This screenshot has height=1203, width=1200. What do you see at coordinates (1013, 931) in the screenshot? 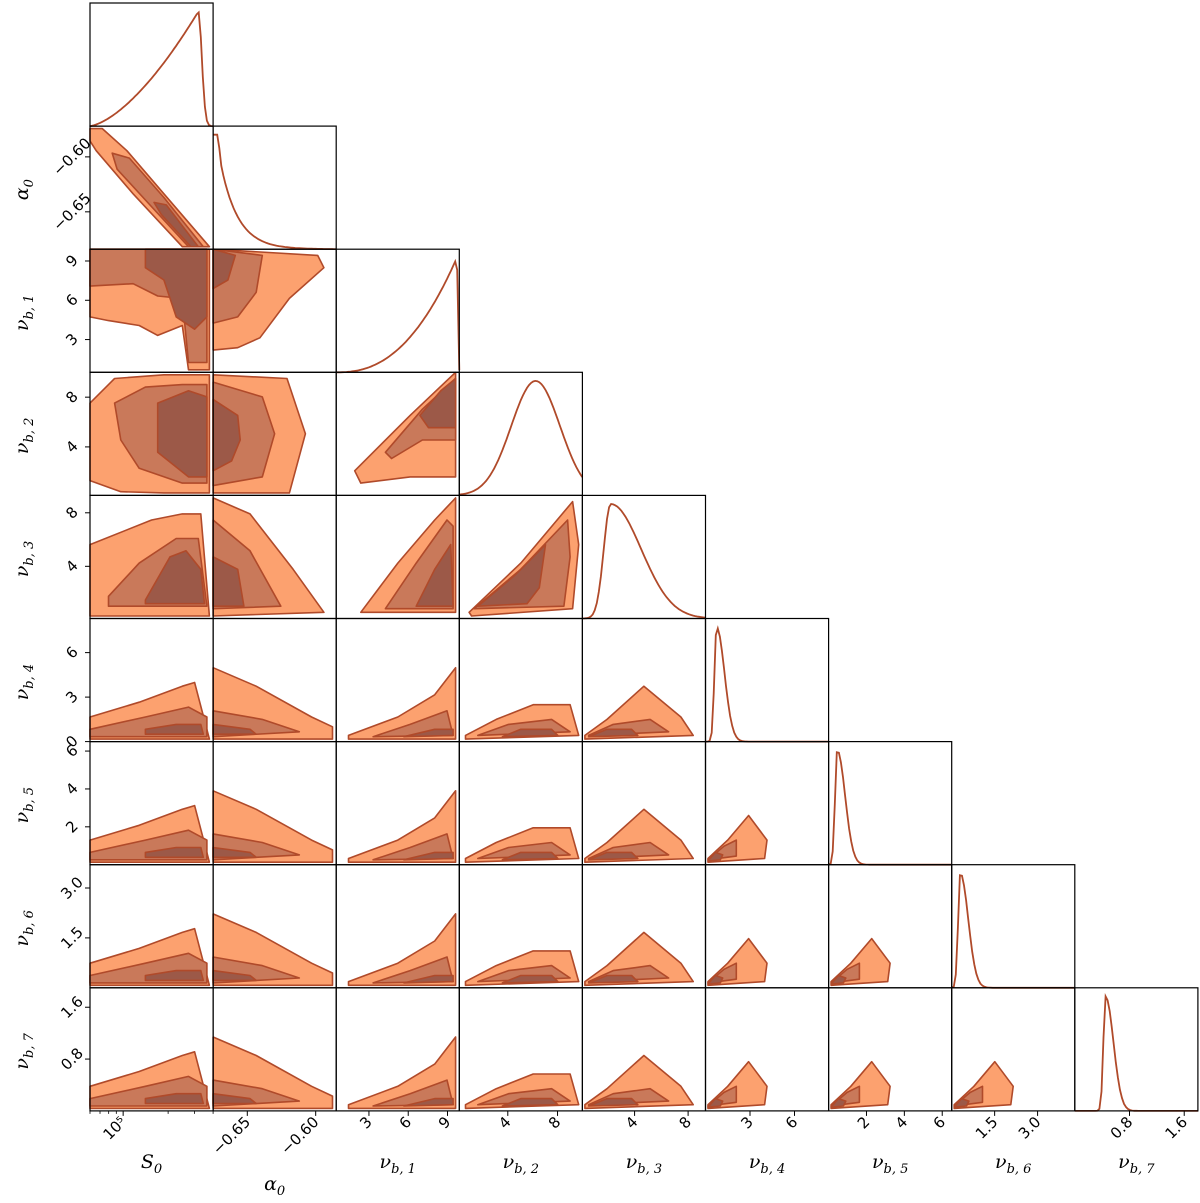
I see `marginal-curve-nu_b6` at bounding box center [1013, 931].